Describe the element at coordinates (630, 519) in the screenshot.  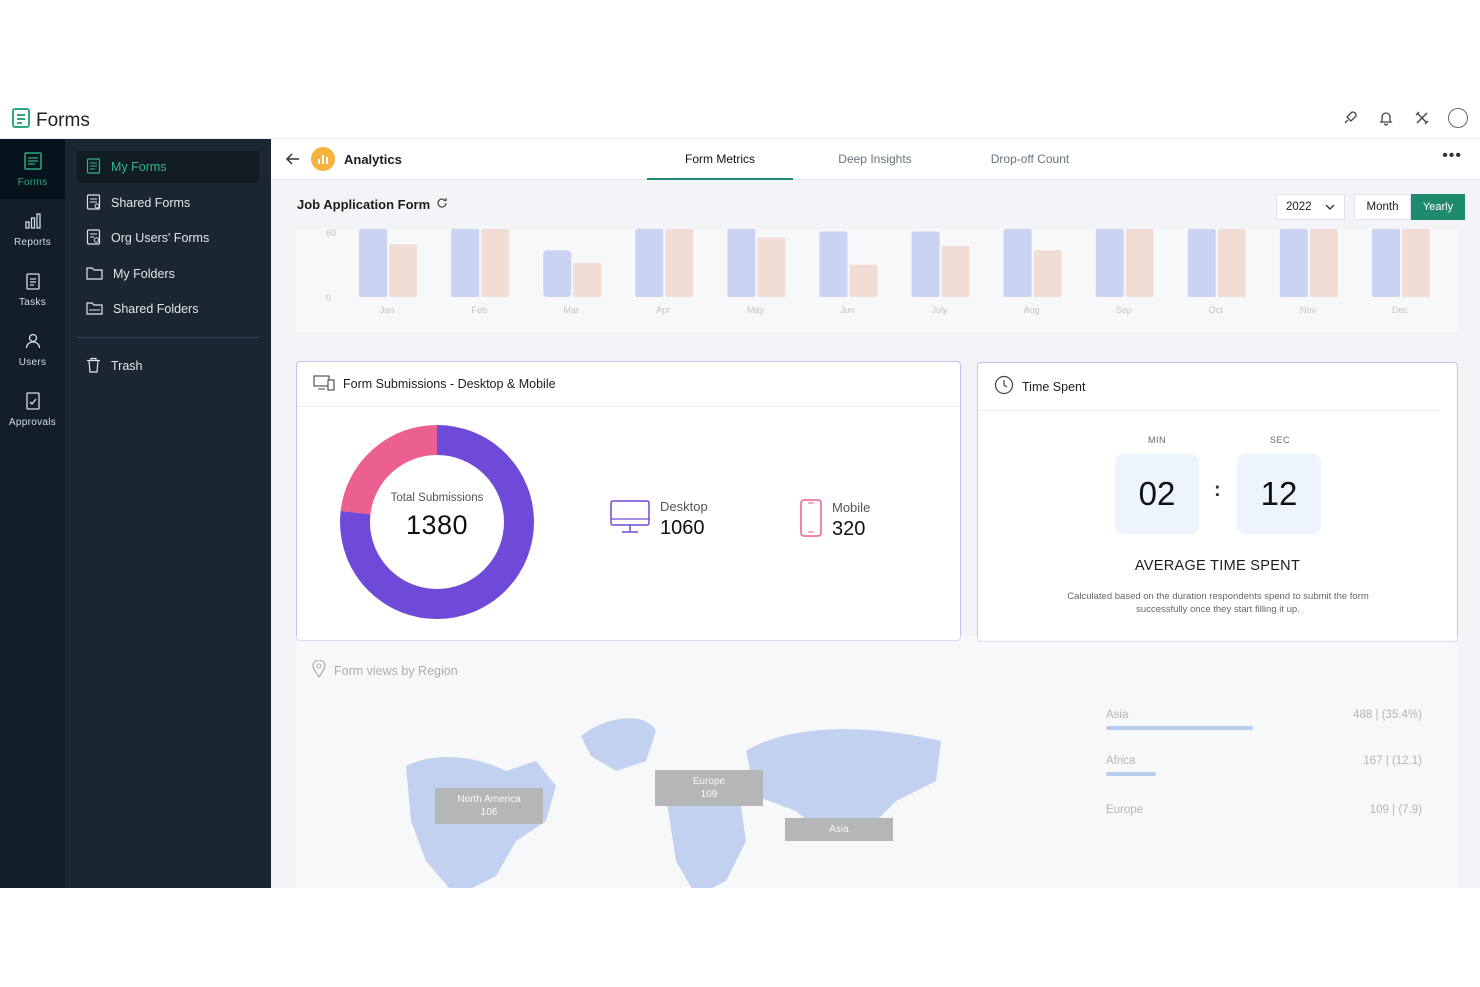
I see `desktop-icon` at that location.